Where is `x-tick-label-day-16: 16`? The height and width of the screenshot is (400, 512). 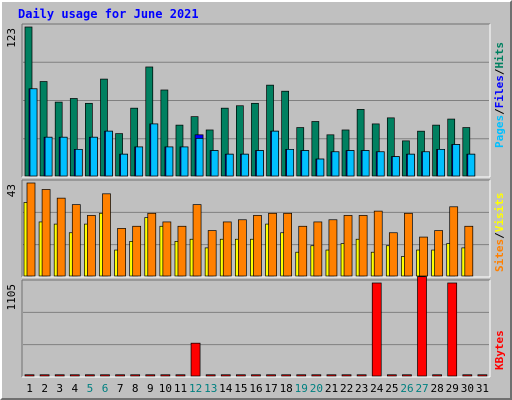
x-tick-label-day-16: 16 is located at coordinates (255, 388).